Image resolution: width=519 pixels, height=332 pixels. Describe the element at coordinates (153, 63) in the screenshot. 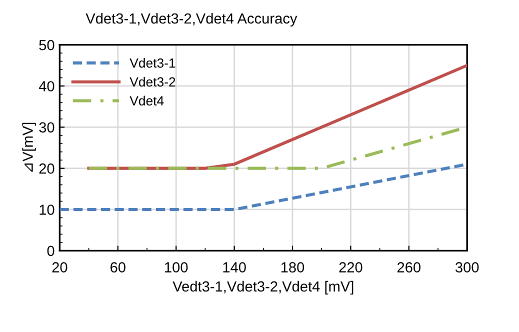

I see `legend-label: Vdet3-1` at that location.